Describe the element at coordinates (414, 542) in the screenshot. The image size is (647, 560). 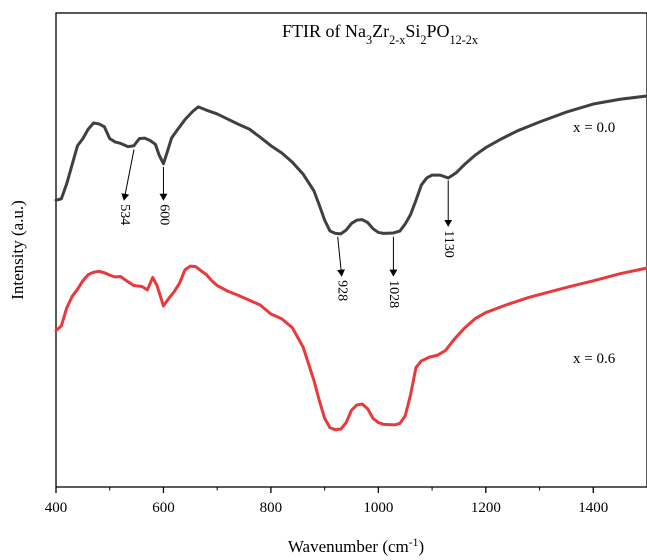
I see `text-part: -1` at that location.